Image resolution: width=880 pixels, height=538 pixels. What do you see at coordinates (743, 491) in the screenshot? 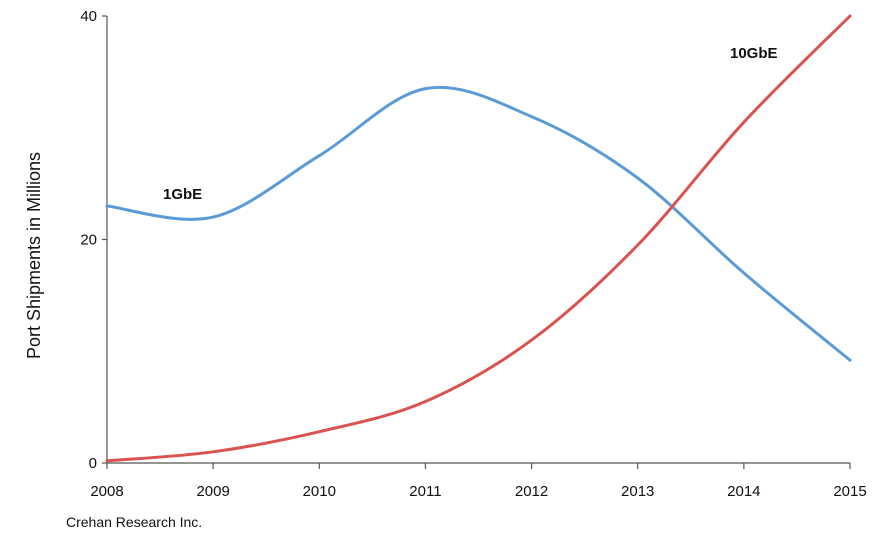
I see `x-tick-label: 2014` at bounding box center [743, 491].